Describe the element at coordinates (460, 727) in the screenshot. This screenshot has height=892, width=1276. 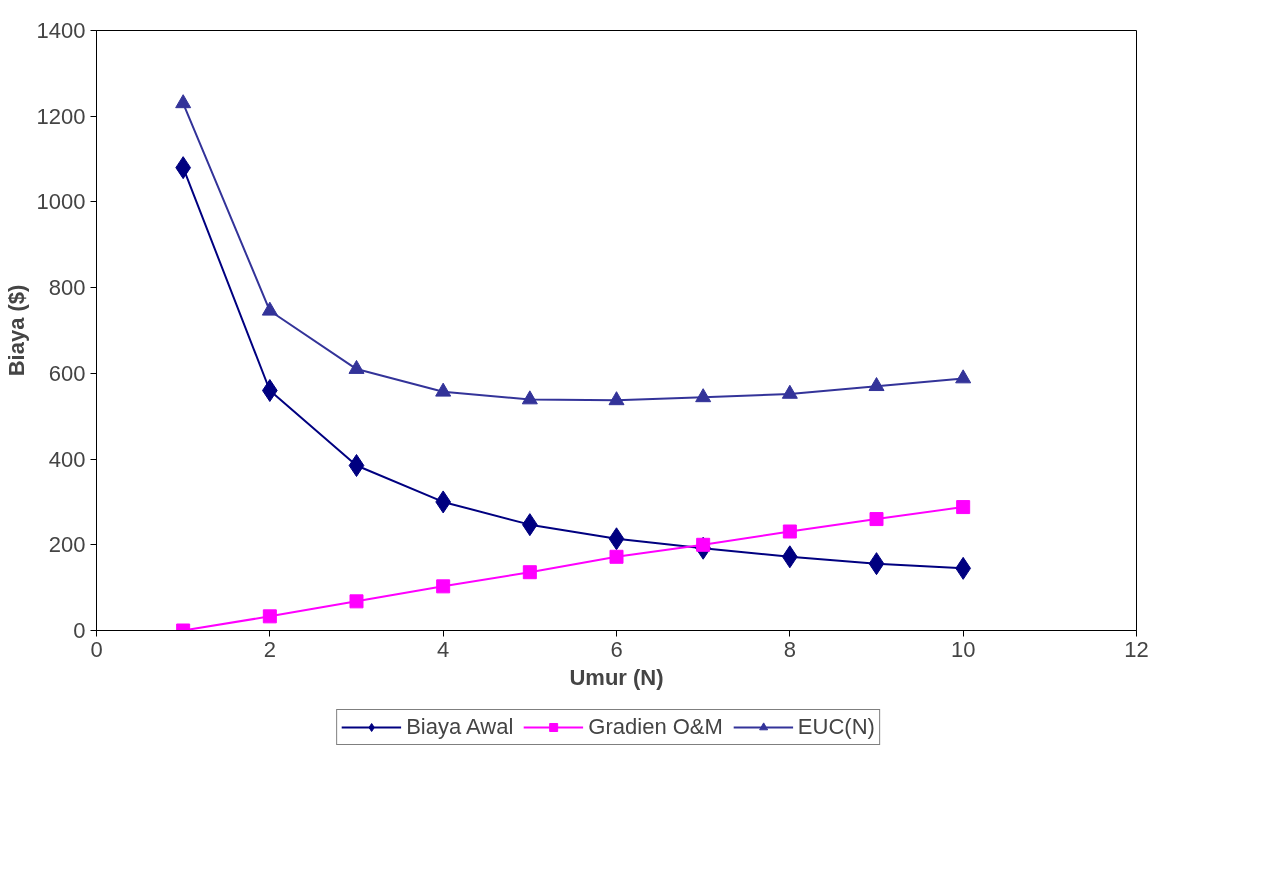
I see `legend-label: Biaya Awal` at that location.